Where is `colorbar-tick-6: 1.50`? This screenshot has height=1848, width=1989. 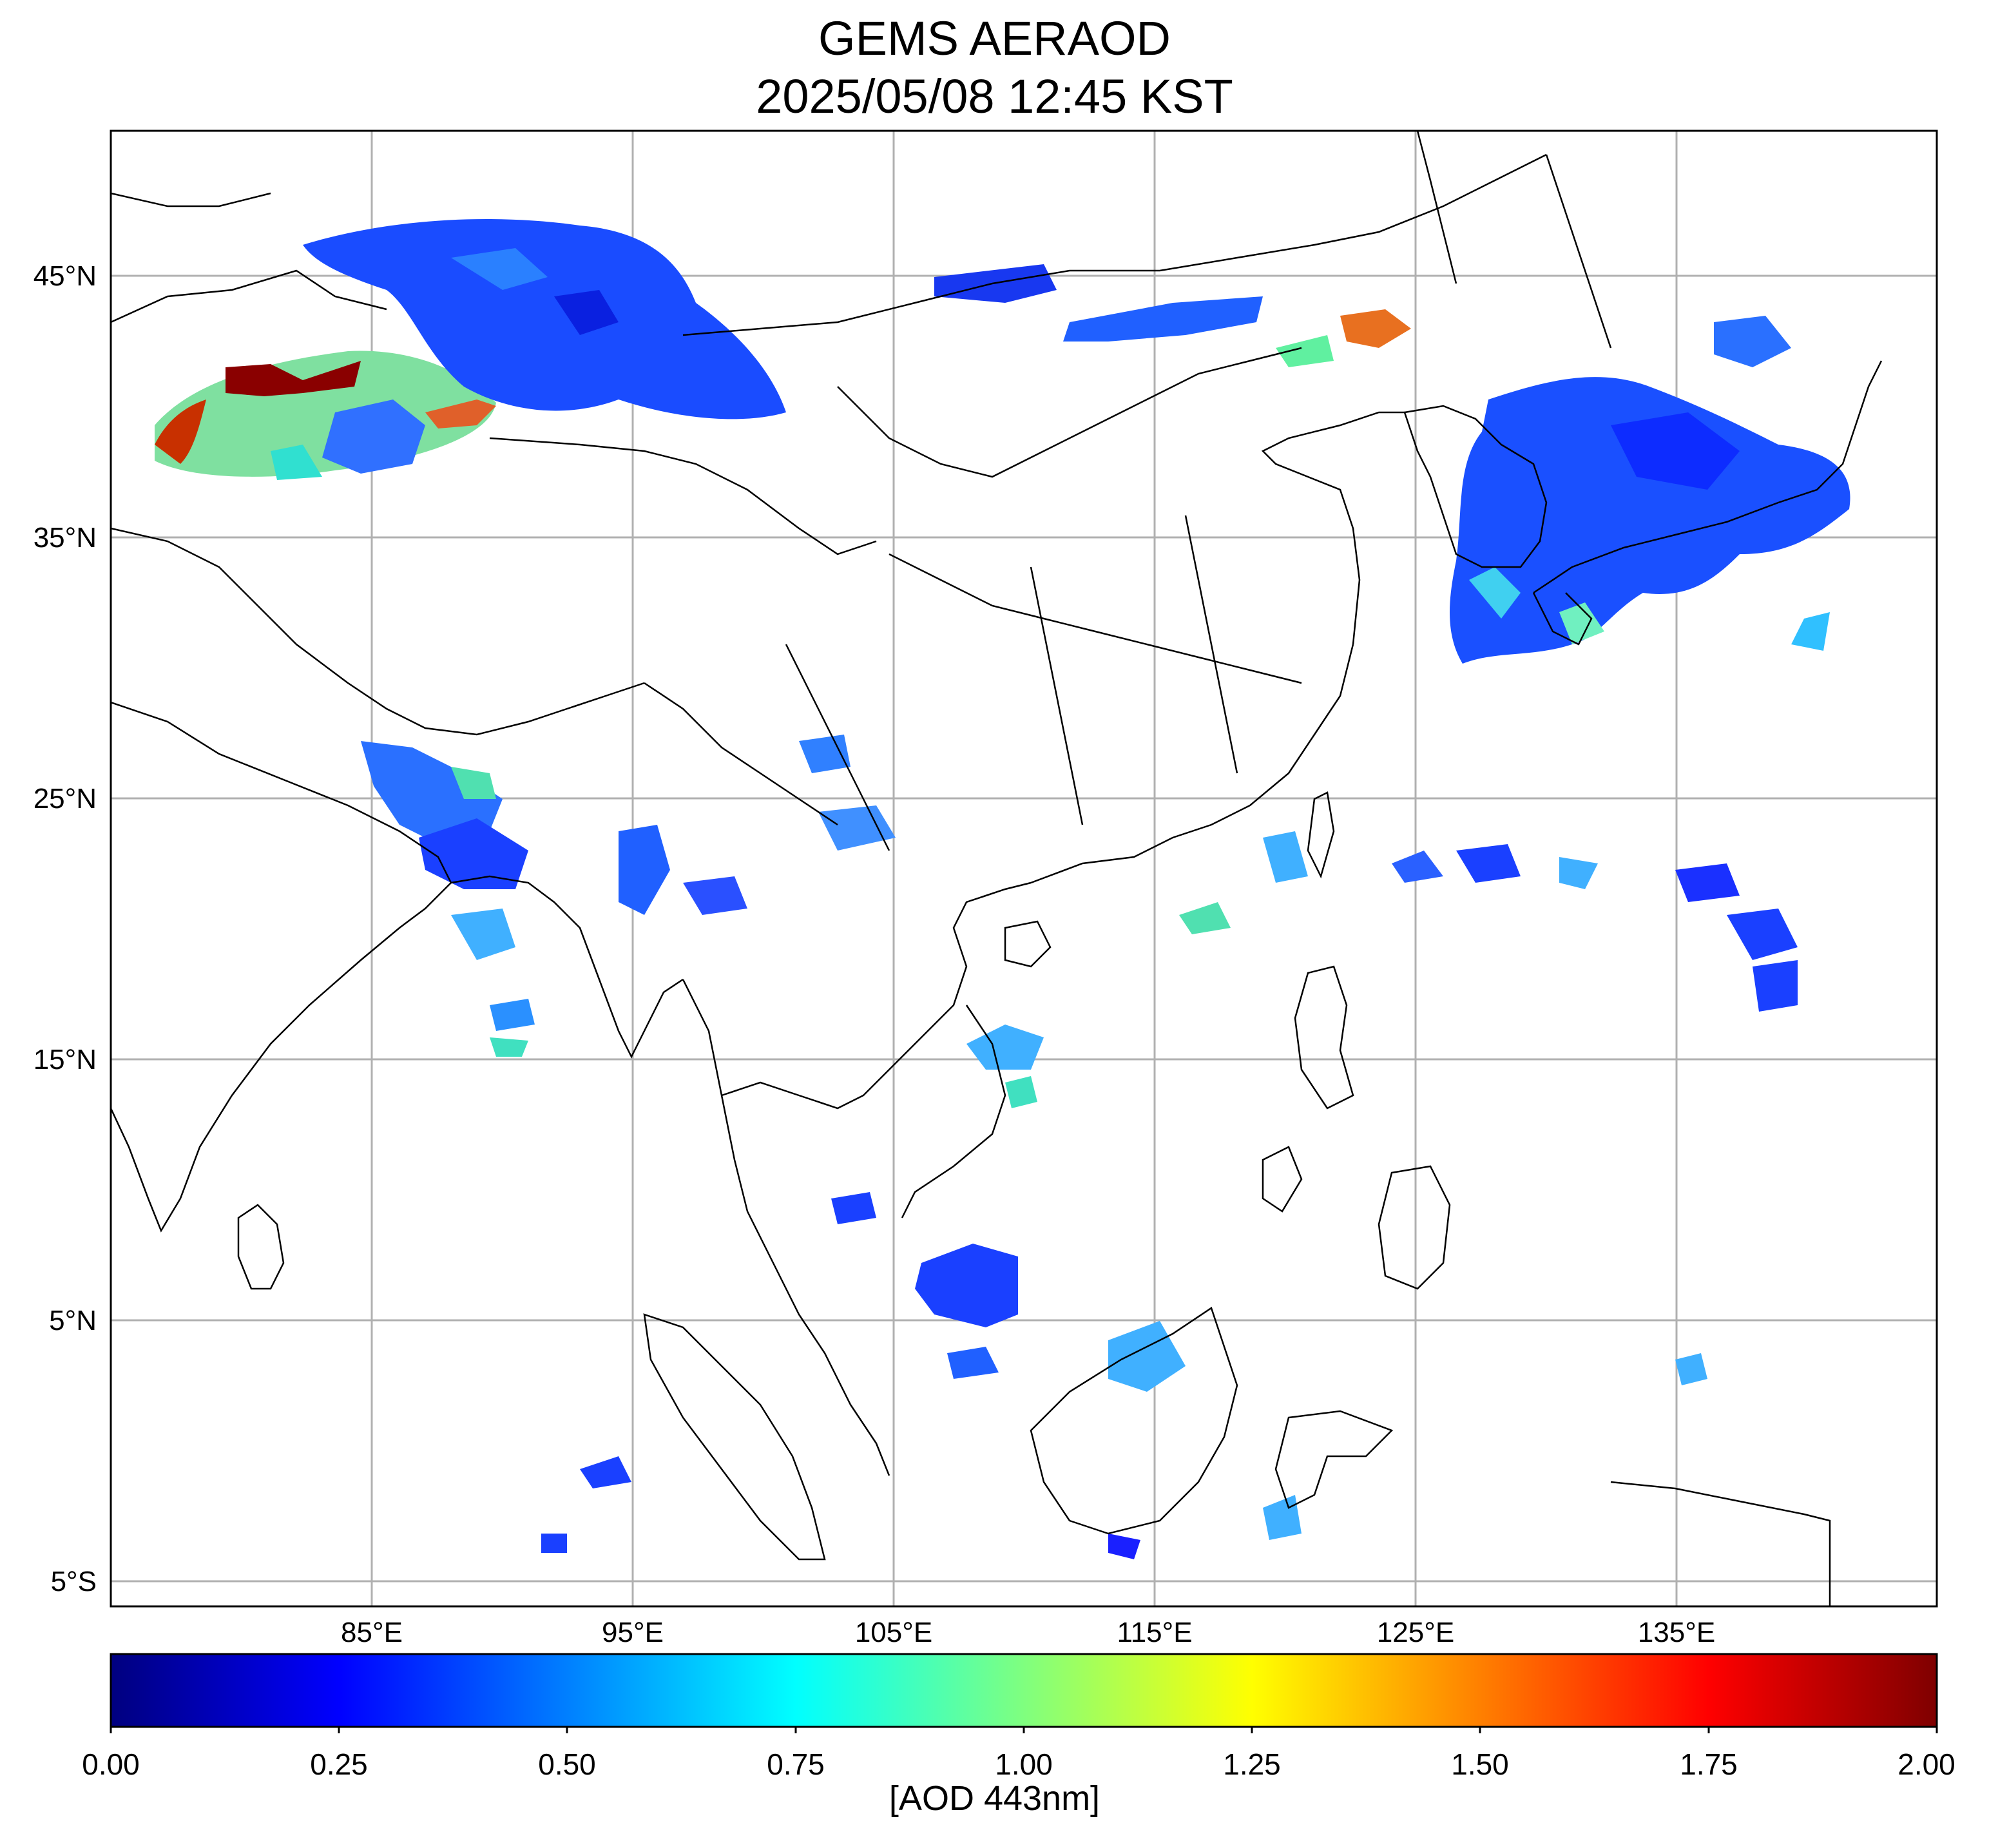 colorbar-tick-6: 1.50 is located at coordinates (1480, 1764).